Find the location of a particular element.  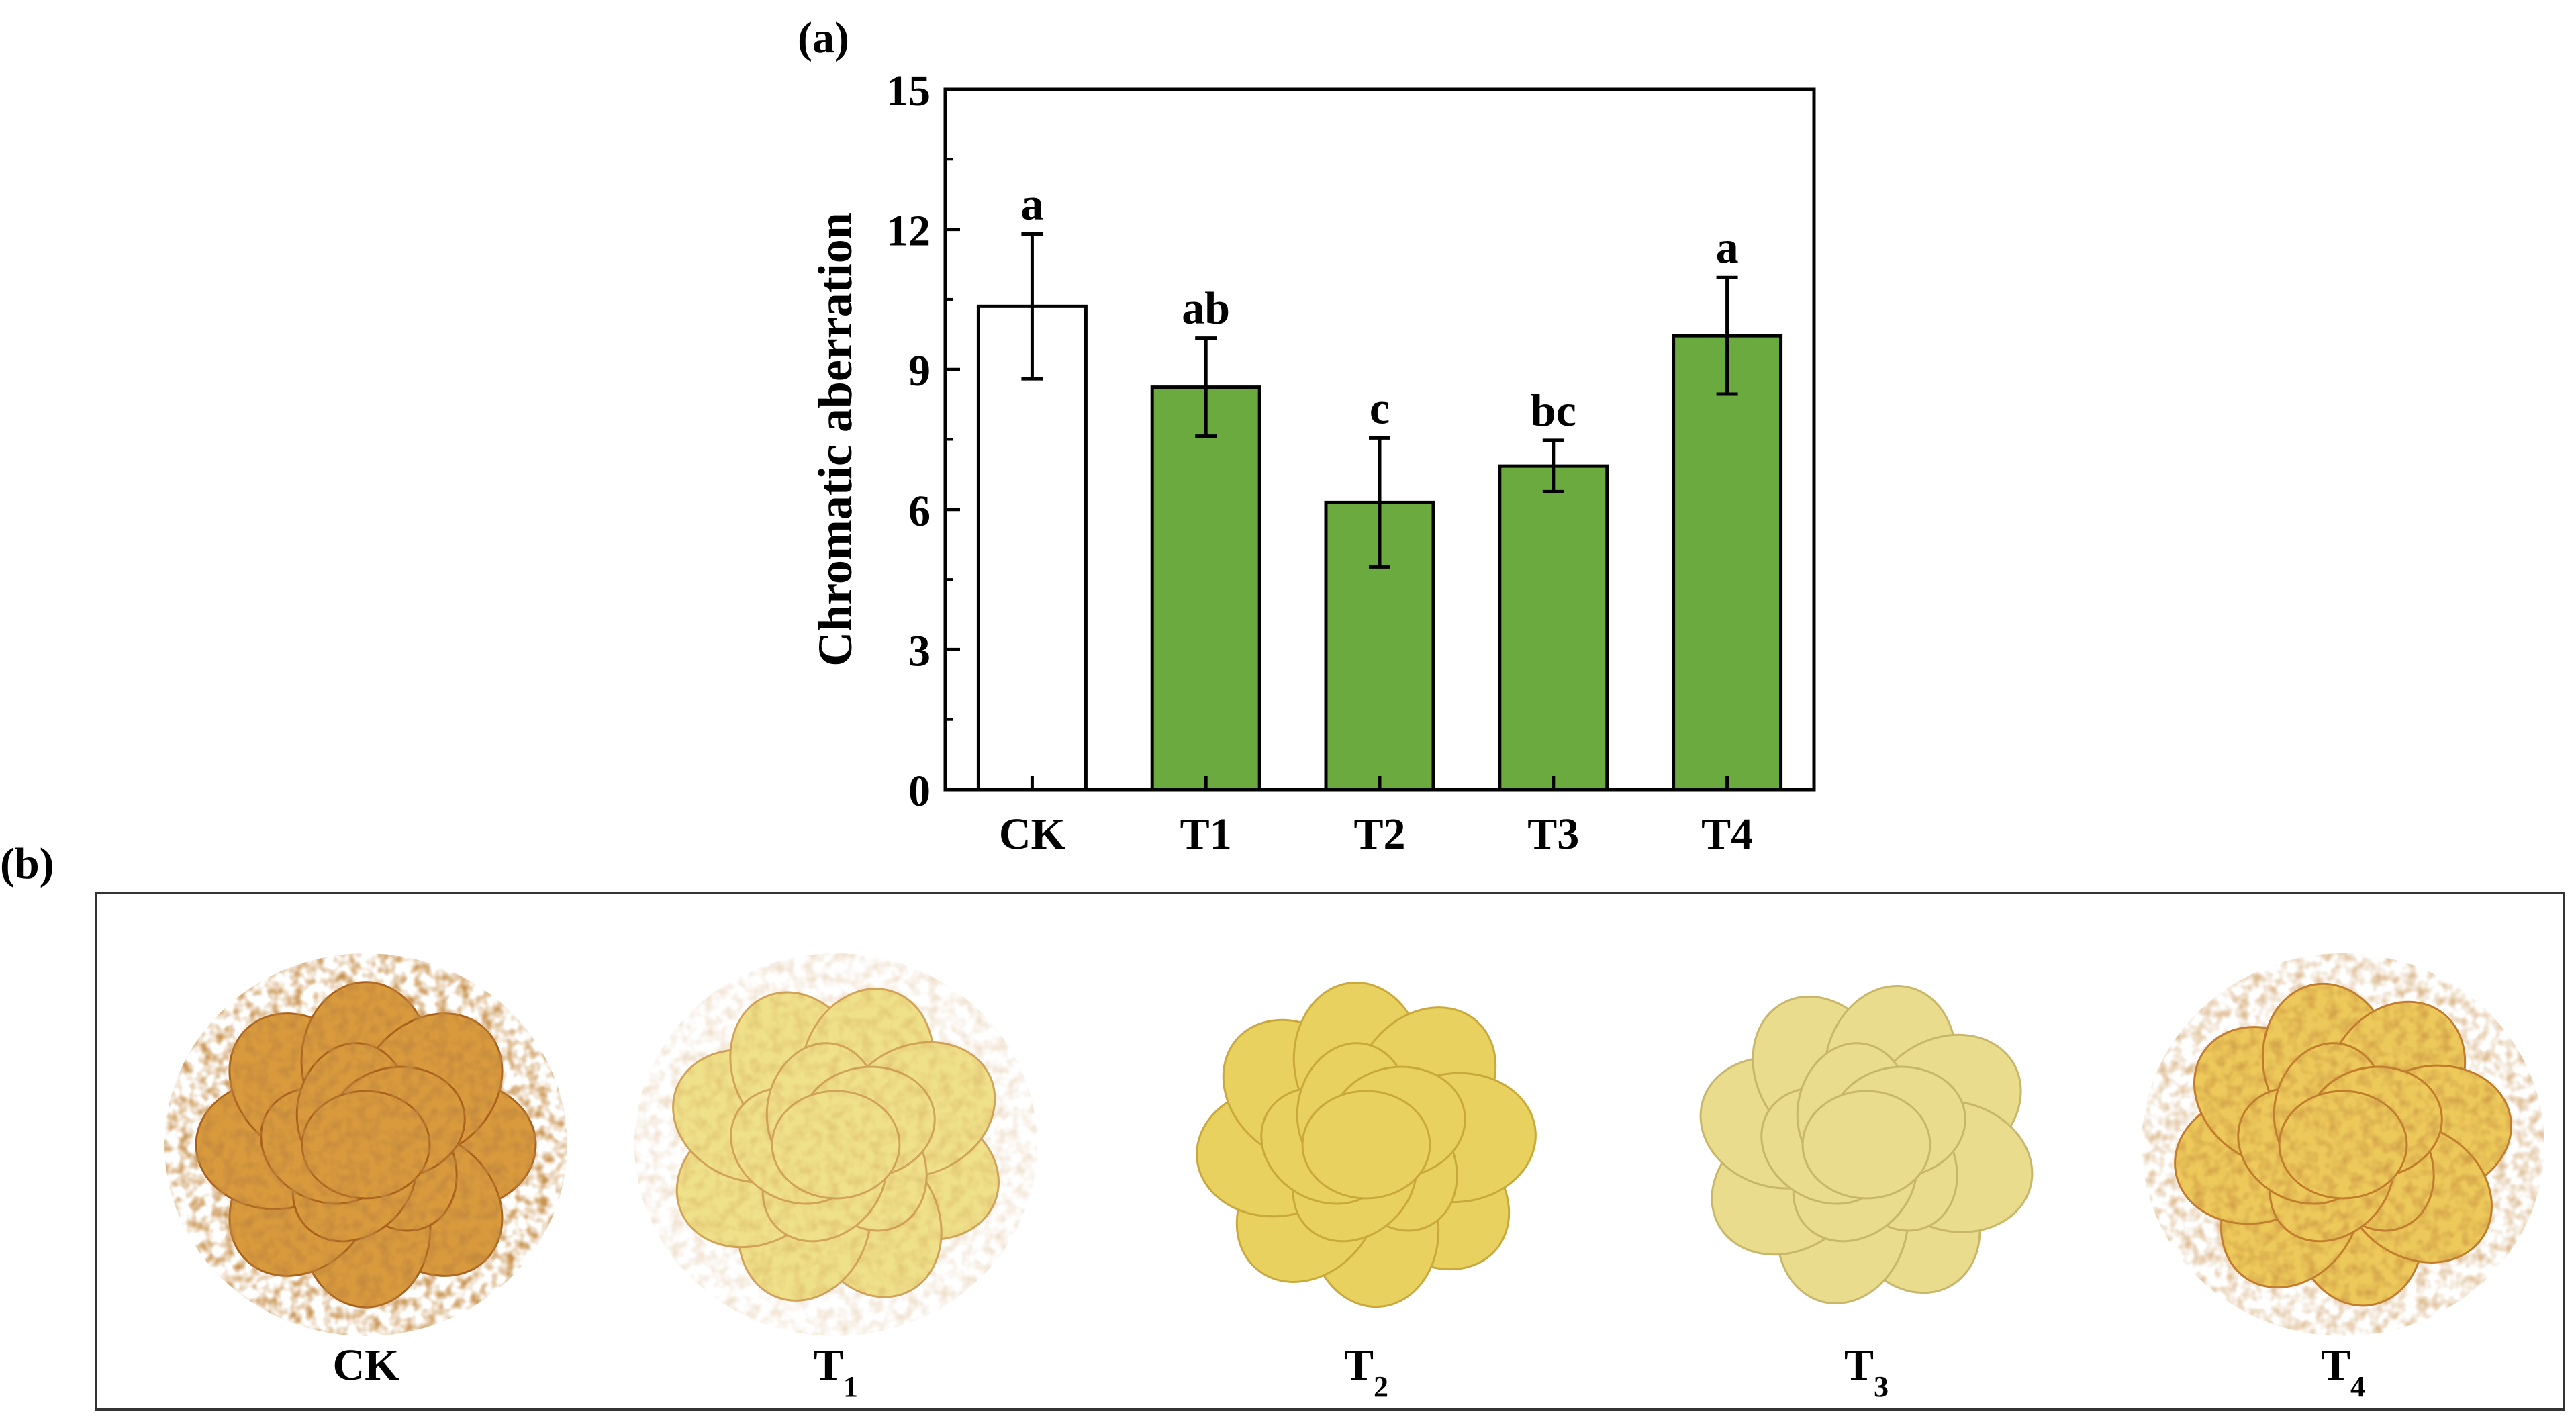

y-tick-label: 6 is located at coordinates (919, 511).